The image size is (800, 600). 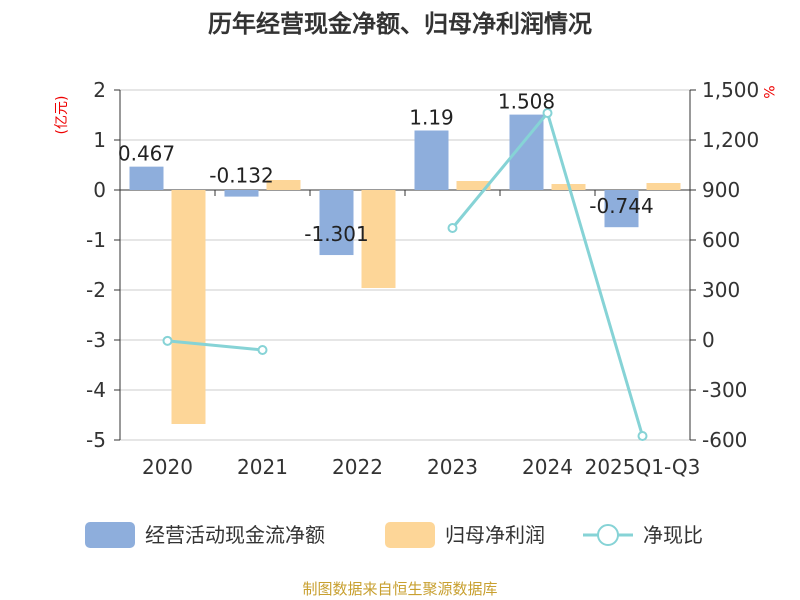 What do you see at coordinates (99, 190) in the screenshot?
I see `left-tick-label: 0` at bounding box center [99, 190].